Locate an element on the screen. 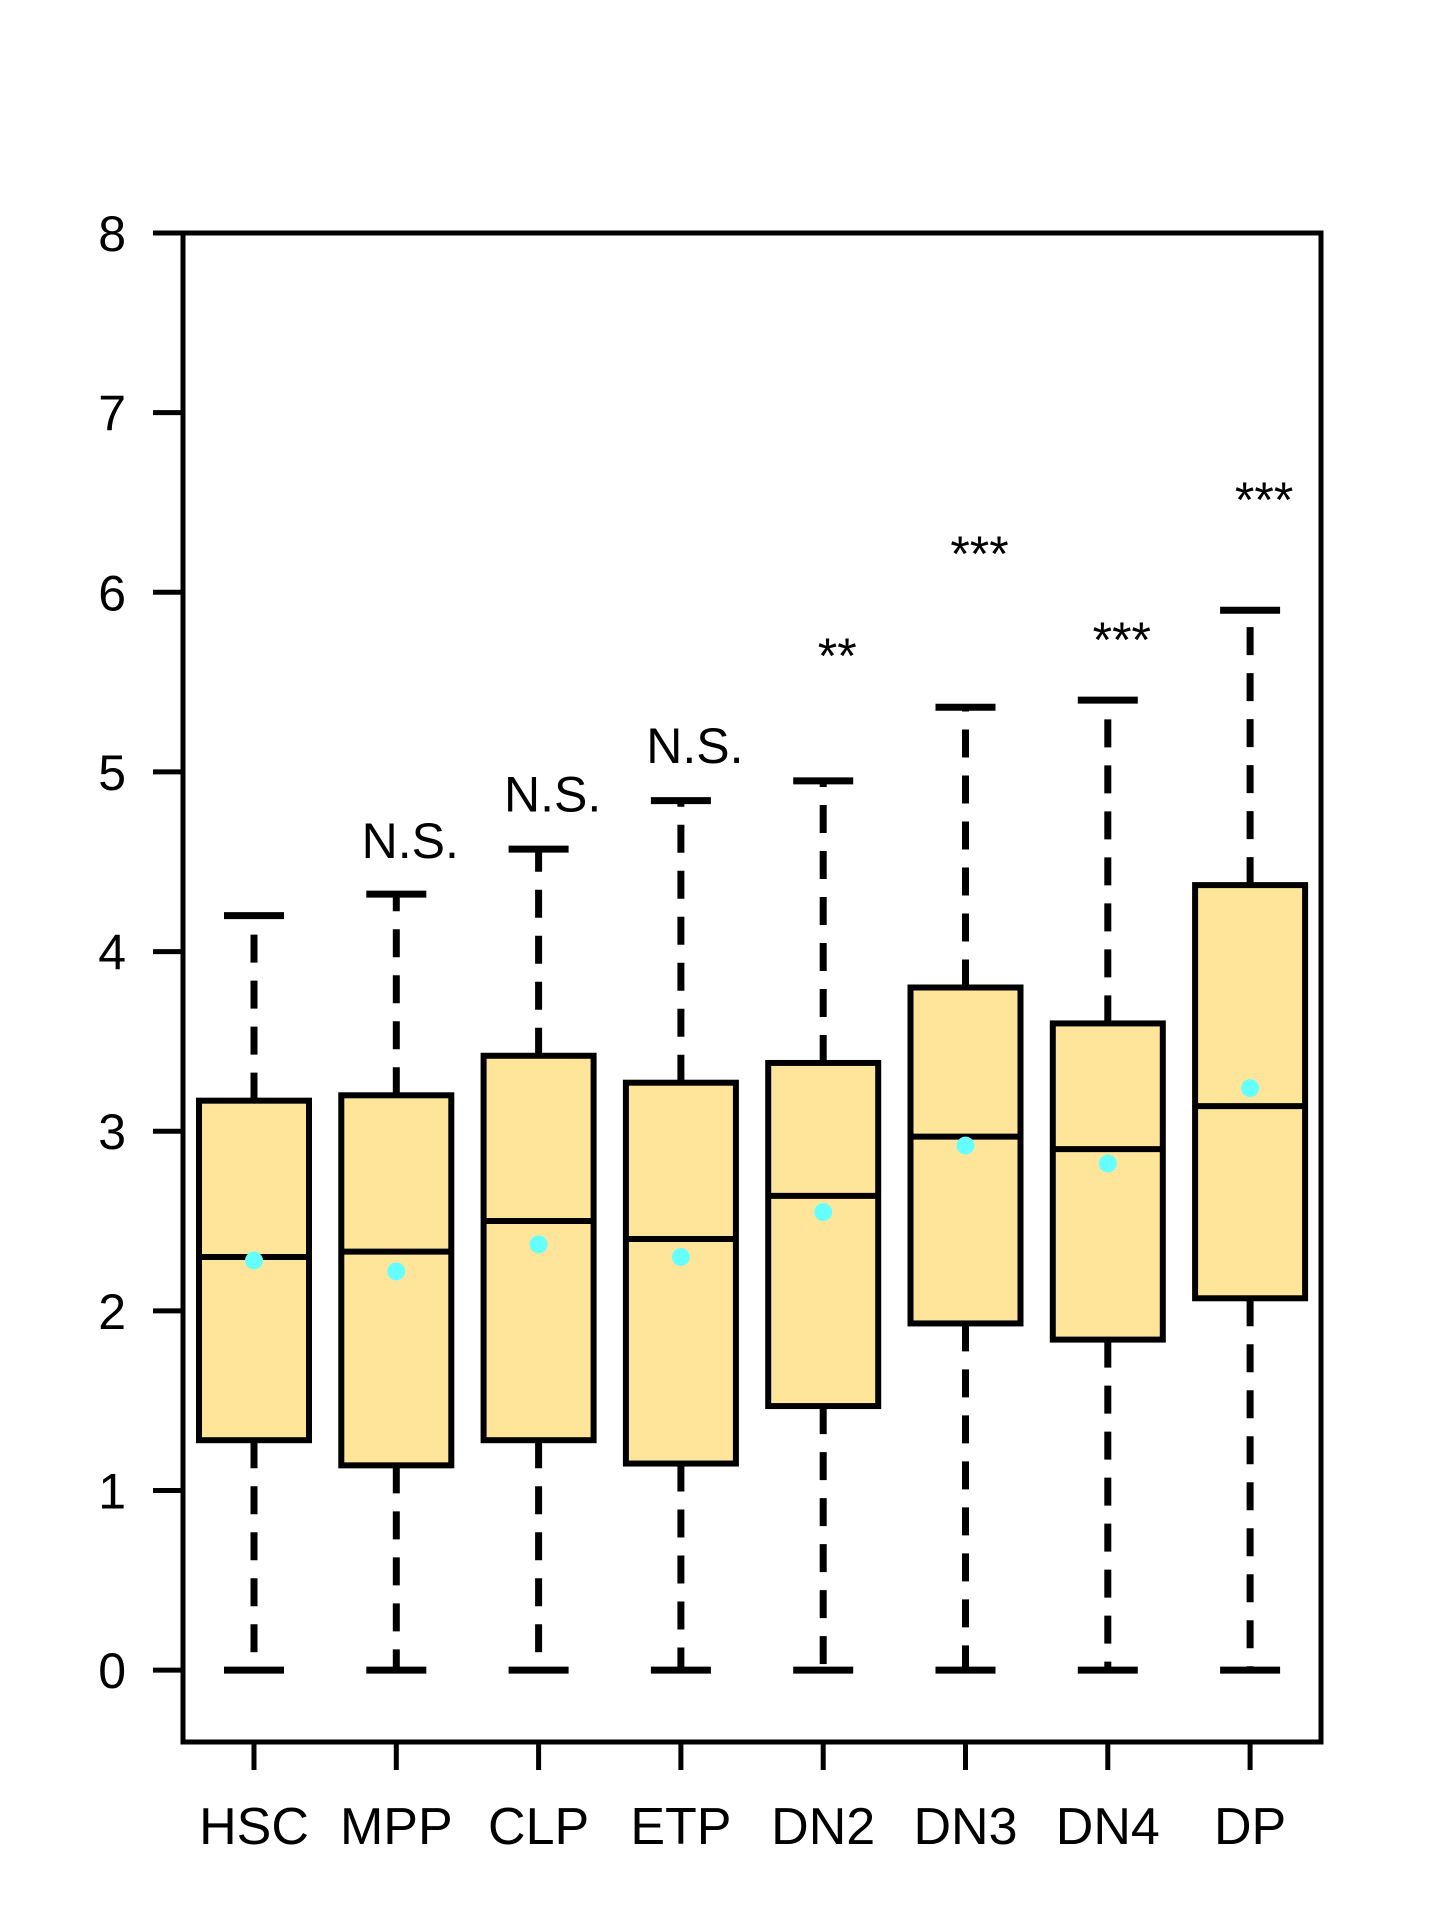 The height and width of the screenshot is (1920, 1440). box-dn3 is located at coordinates (965, 1188).